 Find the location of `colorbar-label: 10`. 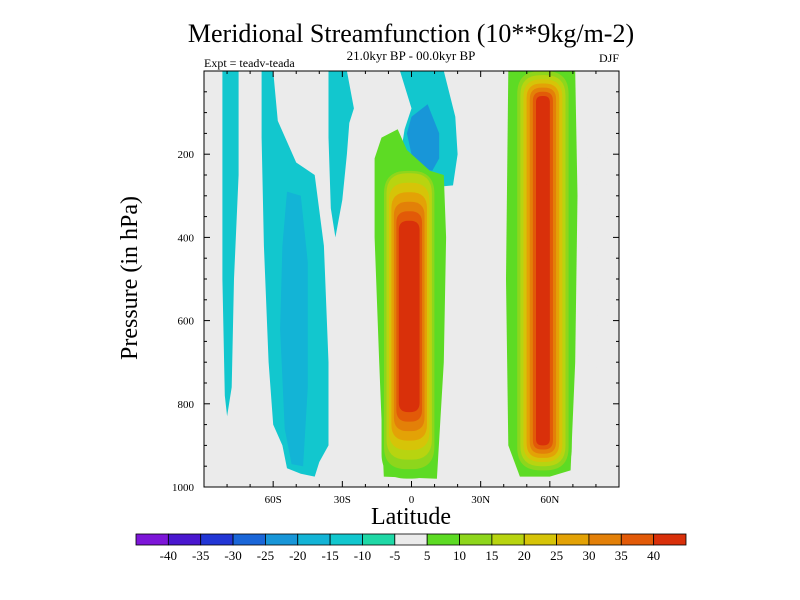

colorbar-label: 10 is located at coordinates (459, 555).